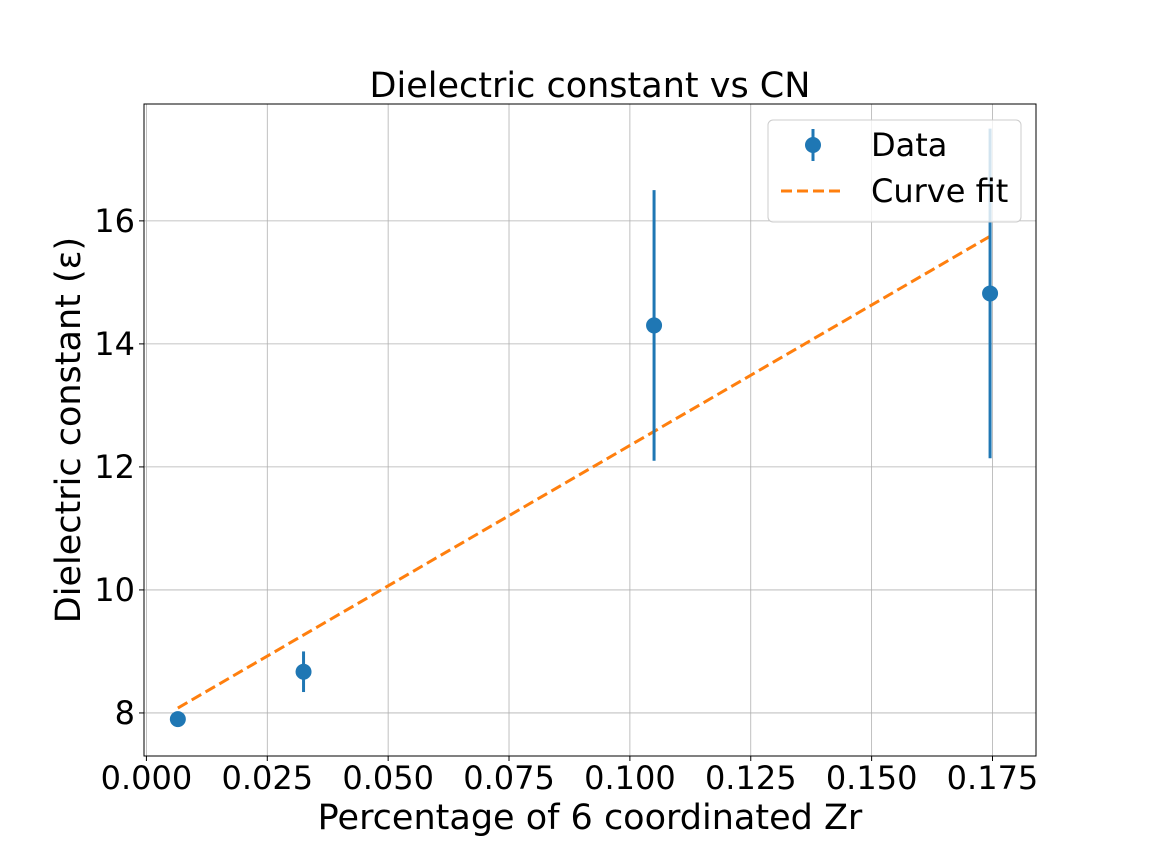 Image resolution: width=1152 pixels, height=864 pixels. Describe the element at coordinates (570, 776) in the screenshot. I see `x-axis: 0.000 0.025 0.050 0.075 0.100 0.125 0.150 0.175` at that location.